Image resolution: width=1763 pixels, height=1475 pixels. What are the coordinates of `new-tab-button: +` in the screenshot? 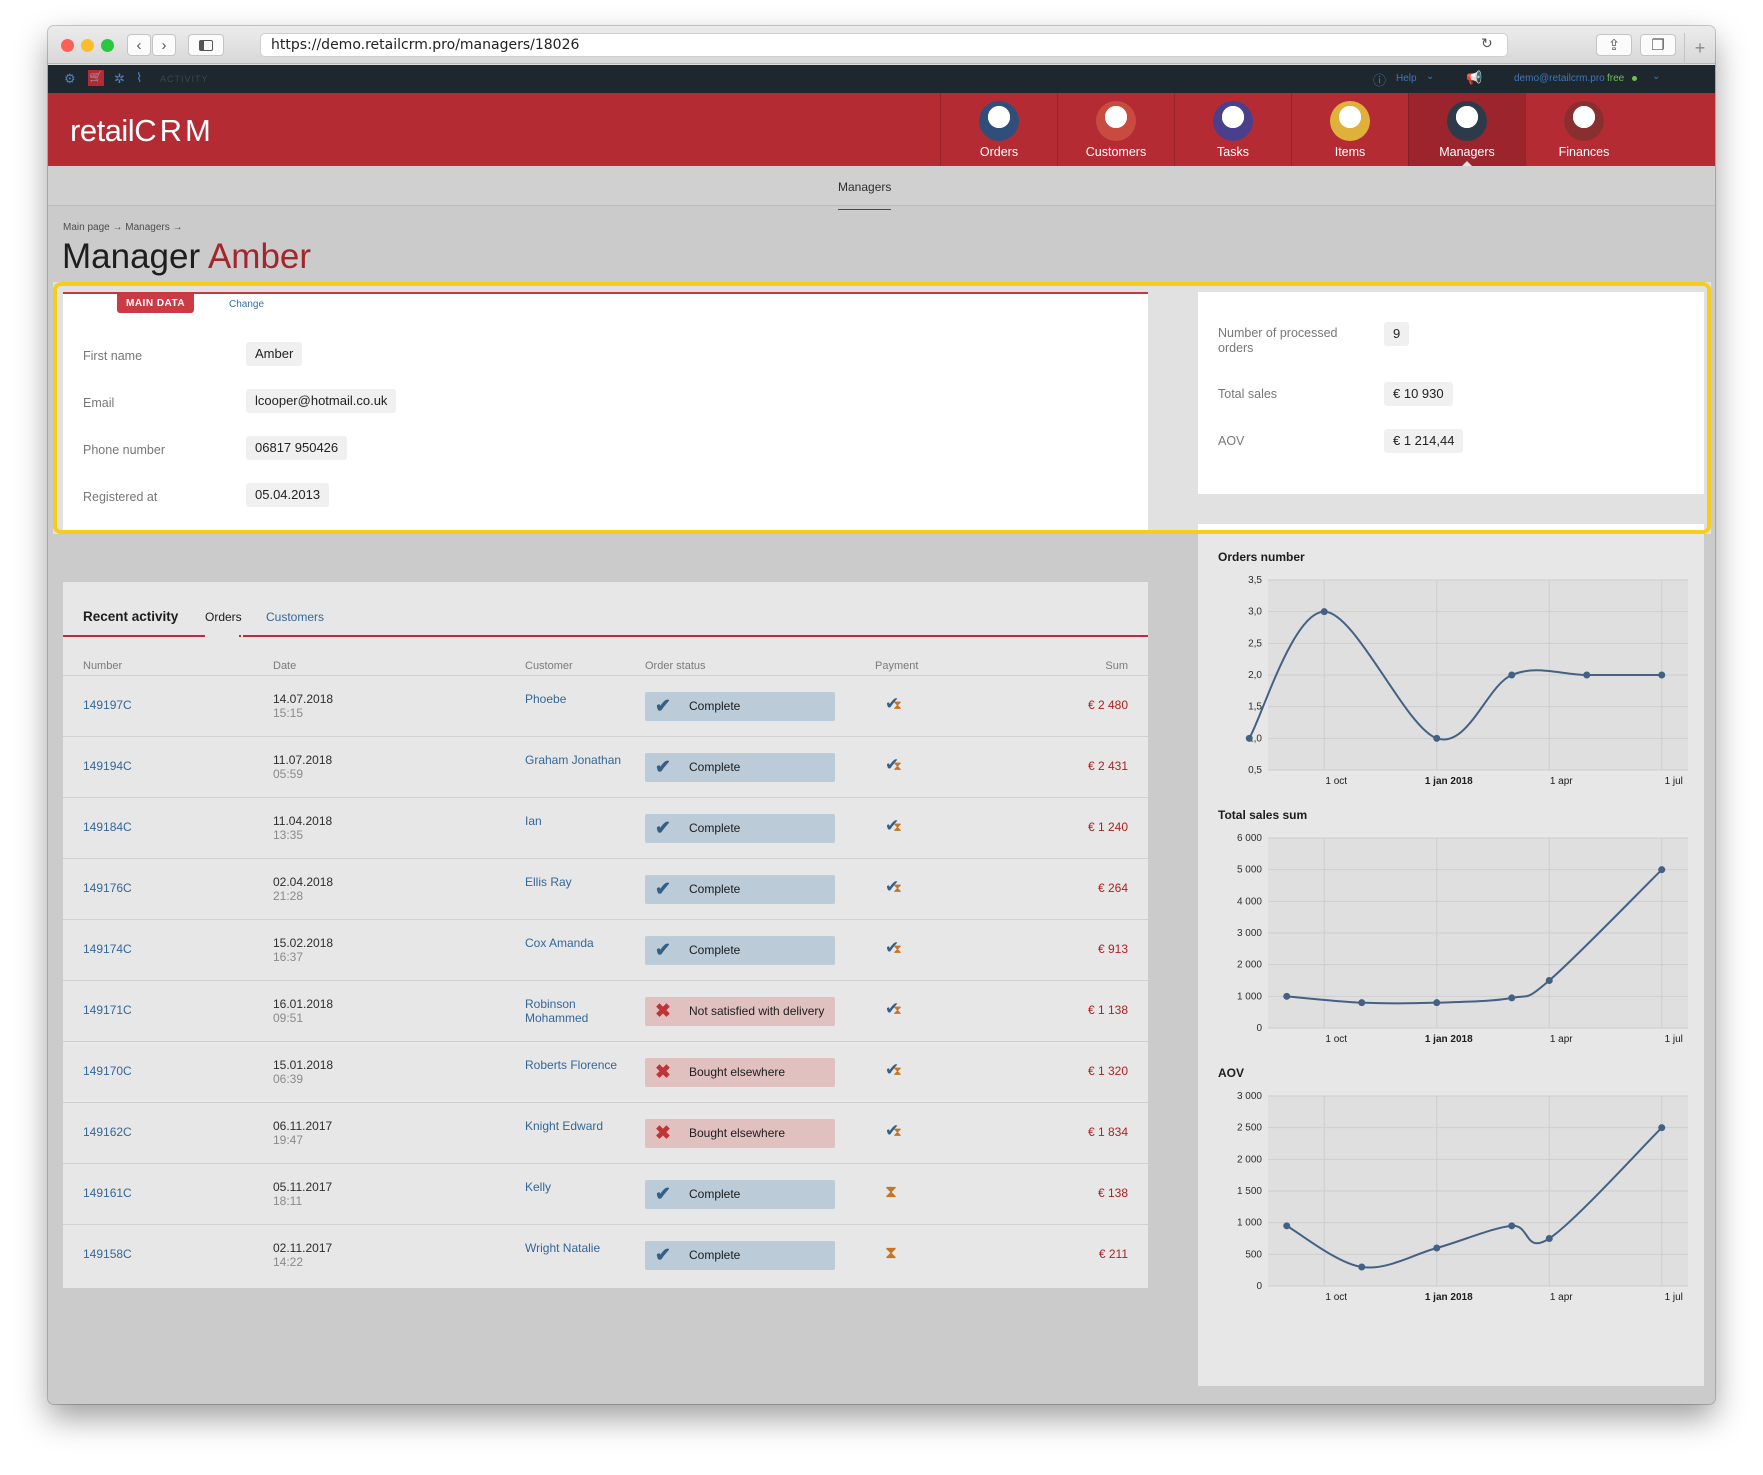 It's located at (1699, 48).